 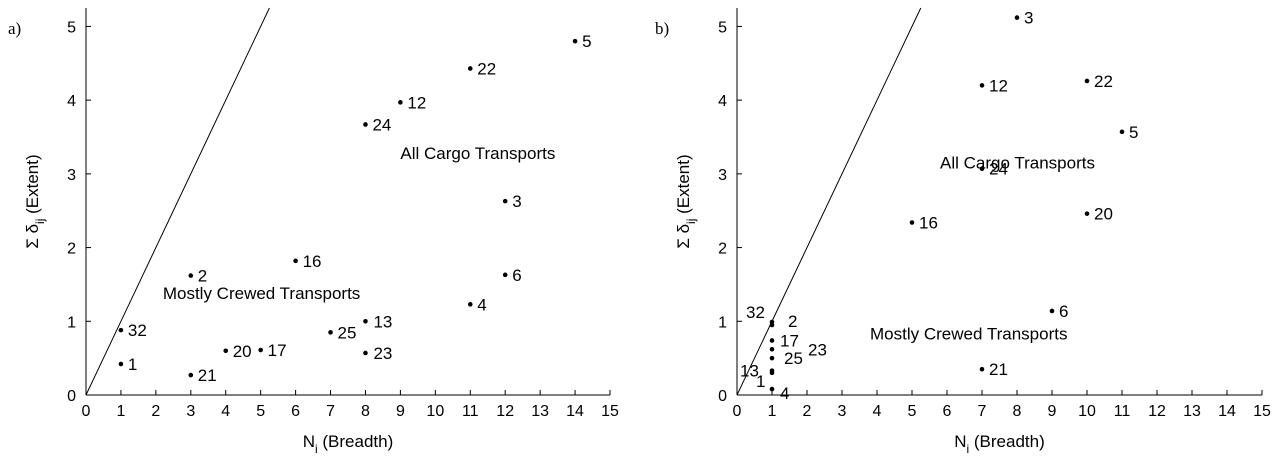 I want to click on x-tick-label: 6, so click(x=947, y=411).